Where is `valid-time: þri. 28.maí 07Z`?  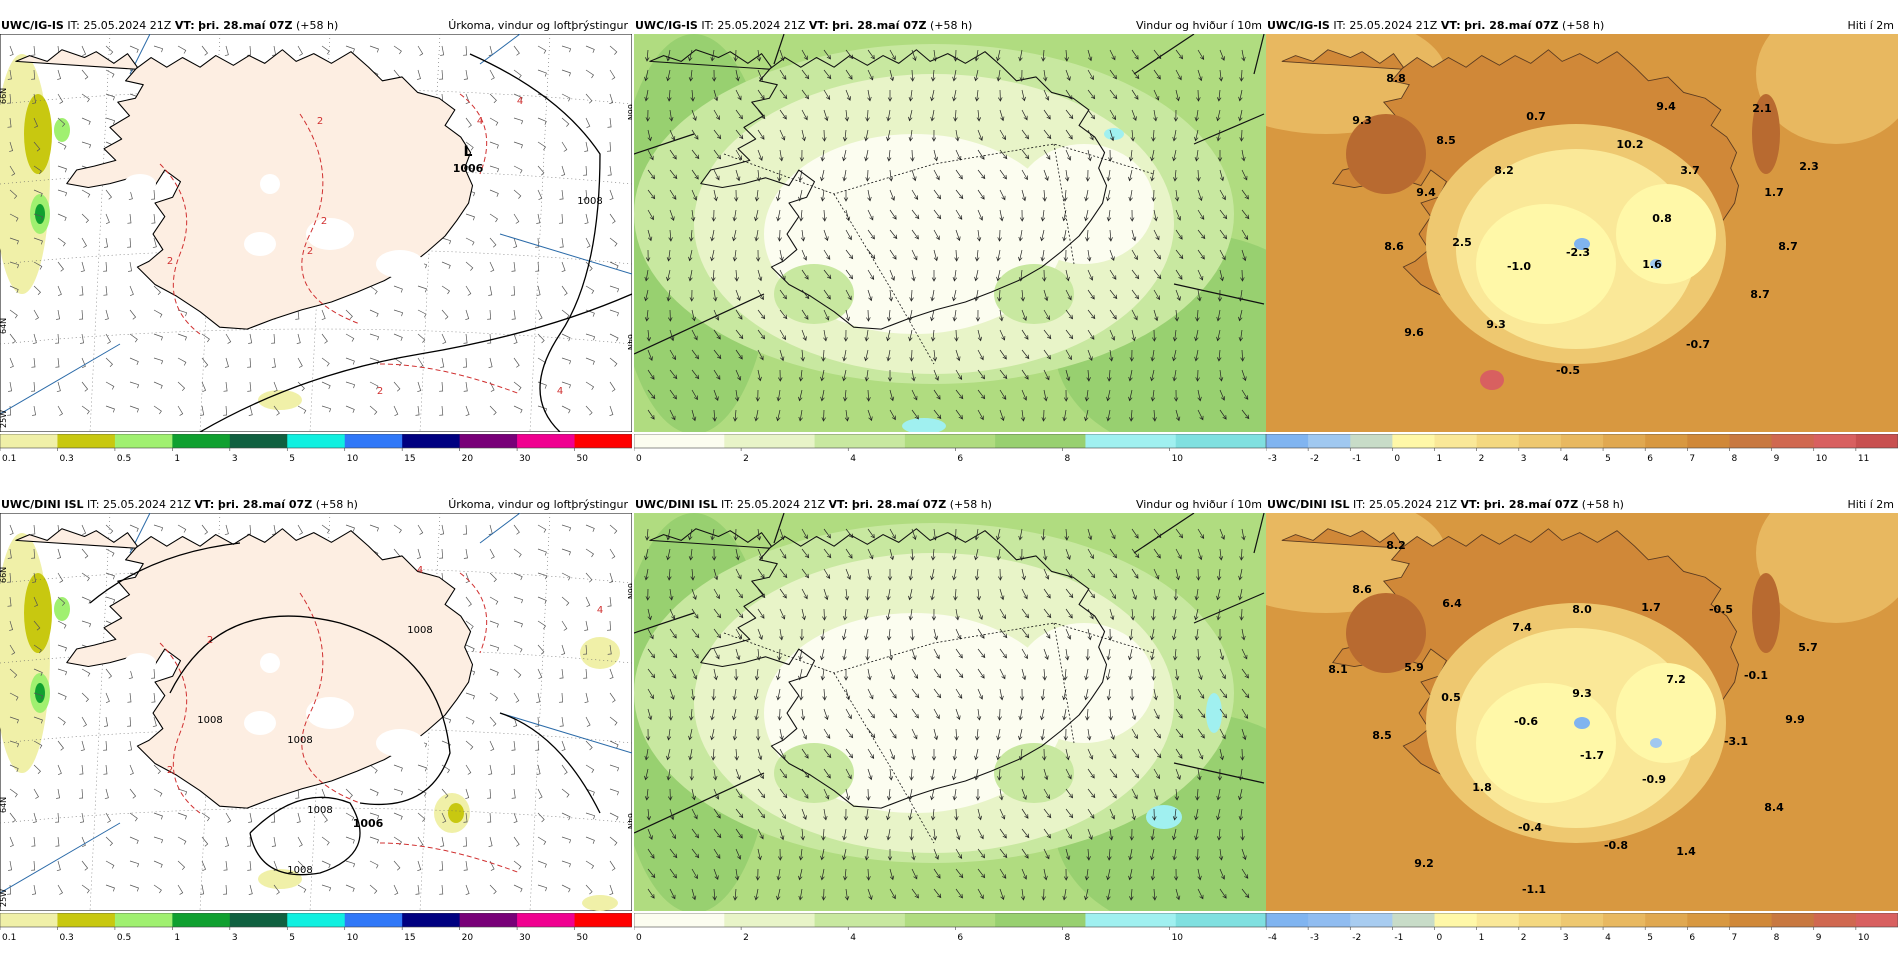 valid-time: þri. 28.maí 07Z is located at coordinates (265, 504).